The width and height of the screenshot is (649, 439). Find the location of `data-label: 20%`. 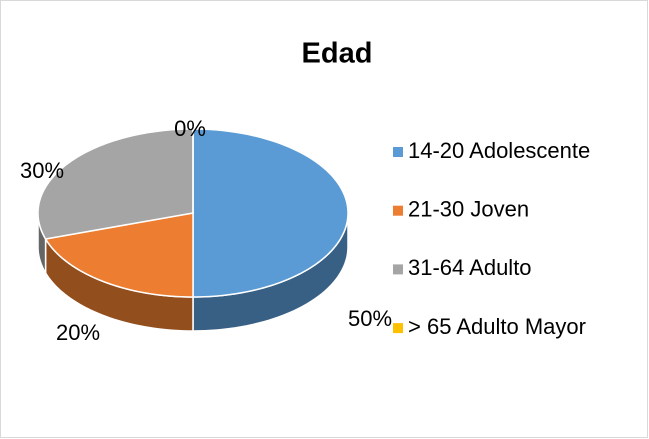

data-label: 20% is located at coordinates (78, 332).